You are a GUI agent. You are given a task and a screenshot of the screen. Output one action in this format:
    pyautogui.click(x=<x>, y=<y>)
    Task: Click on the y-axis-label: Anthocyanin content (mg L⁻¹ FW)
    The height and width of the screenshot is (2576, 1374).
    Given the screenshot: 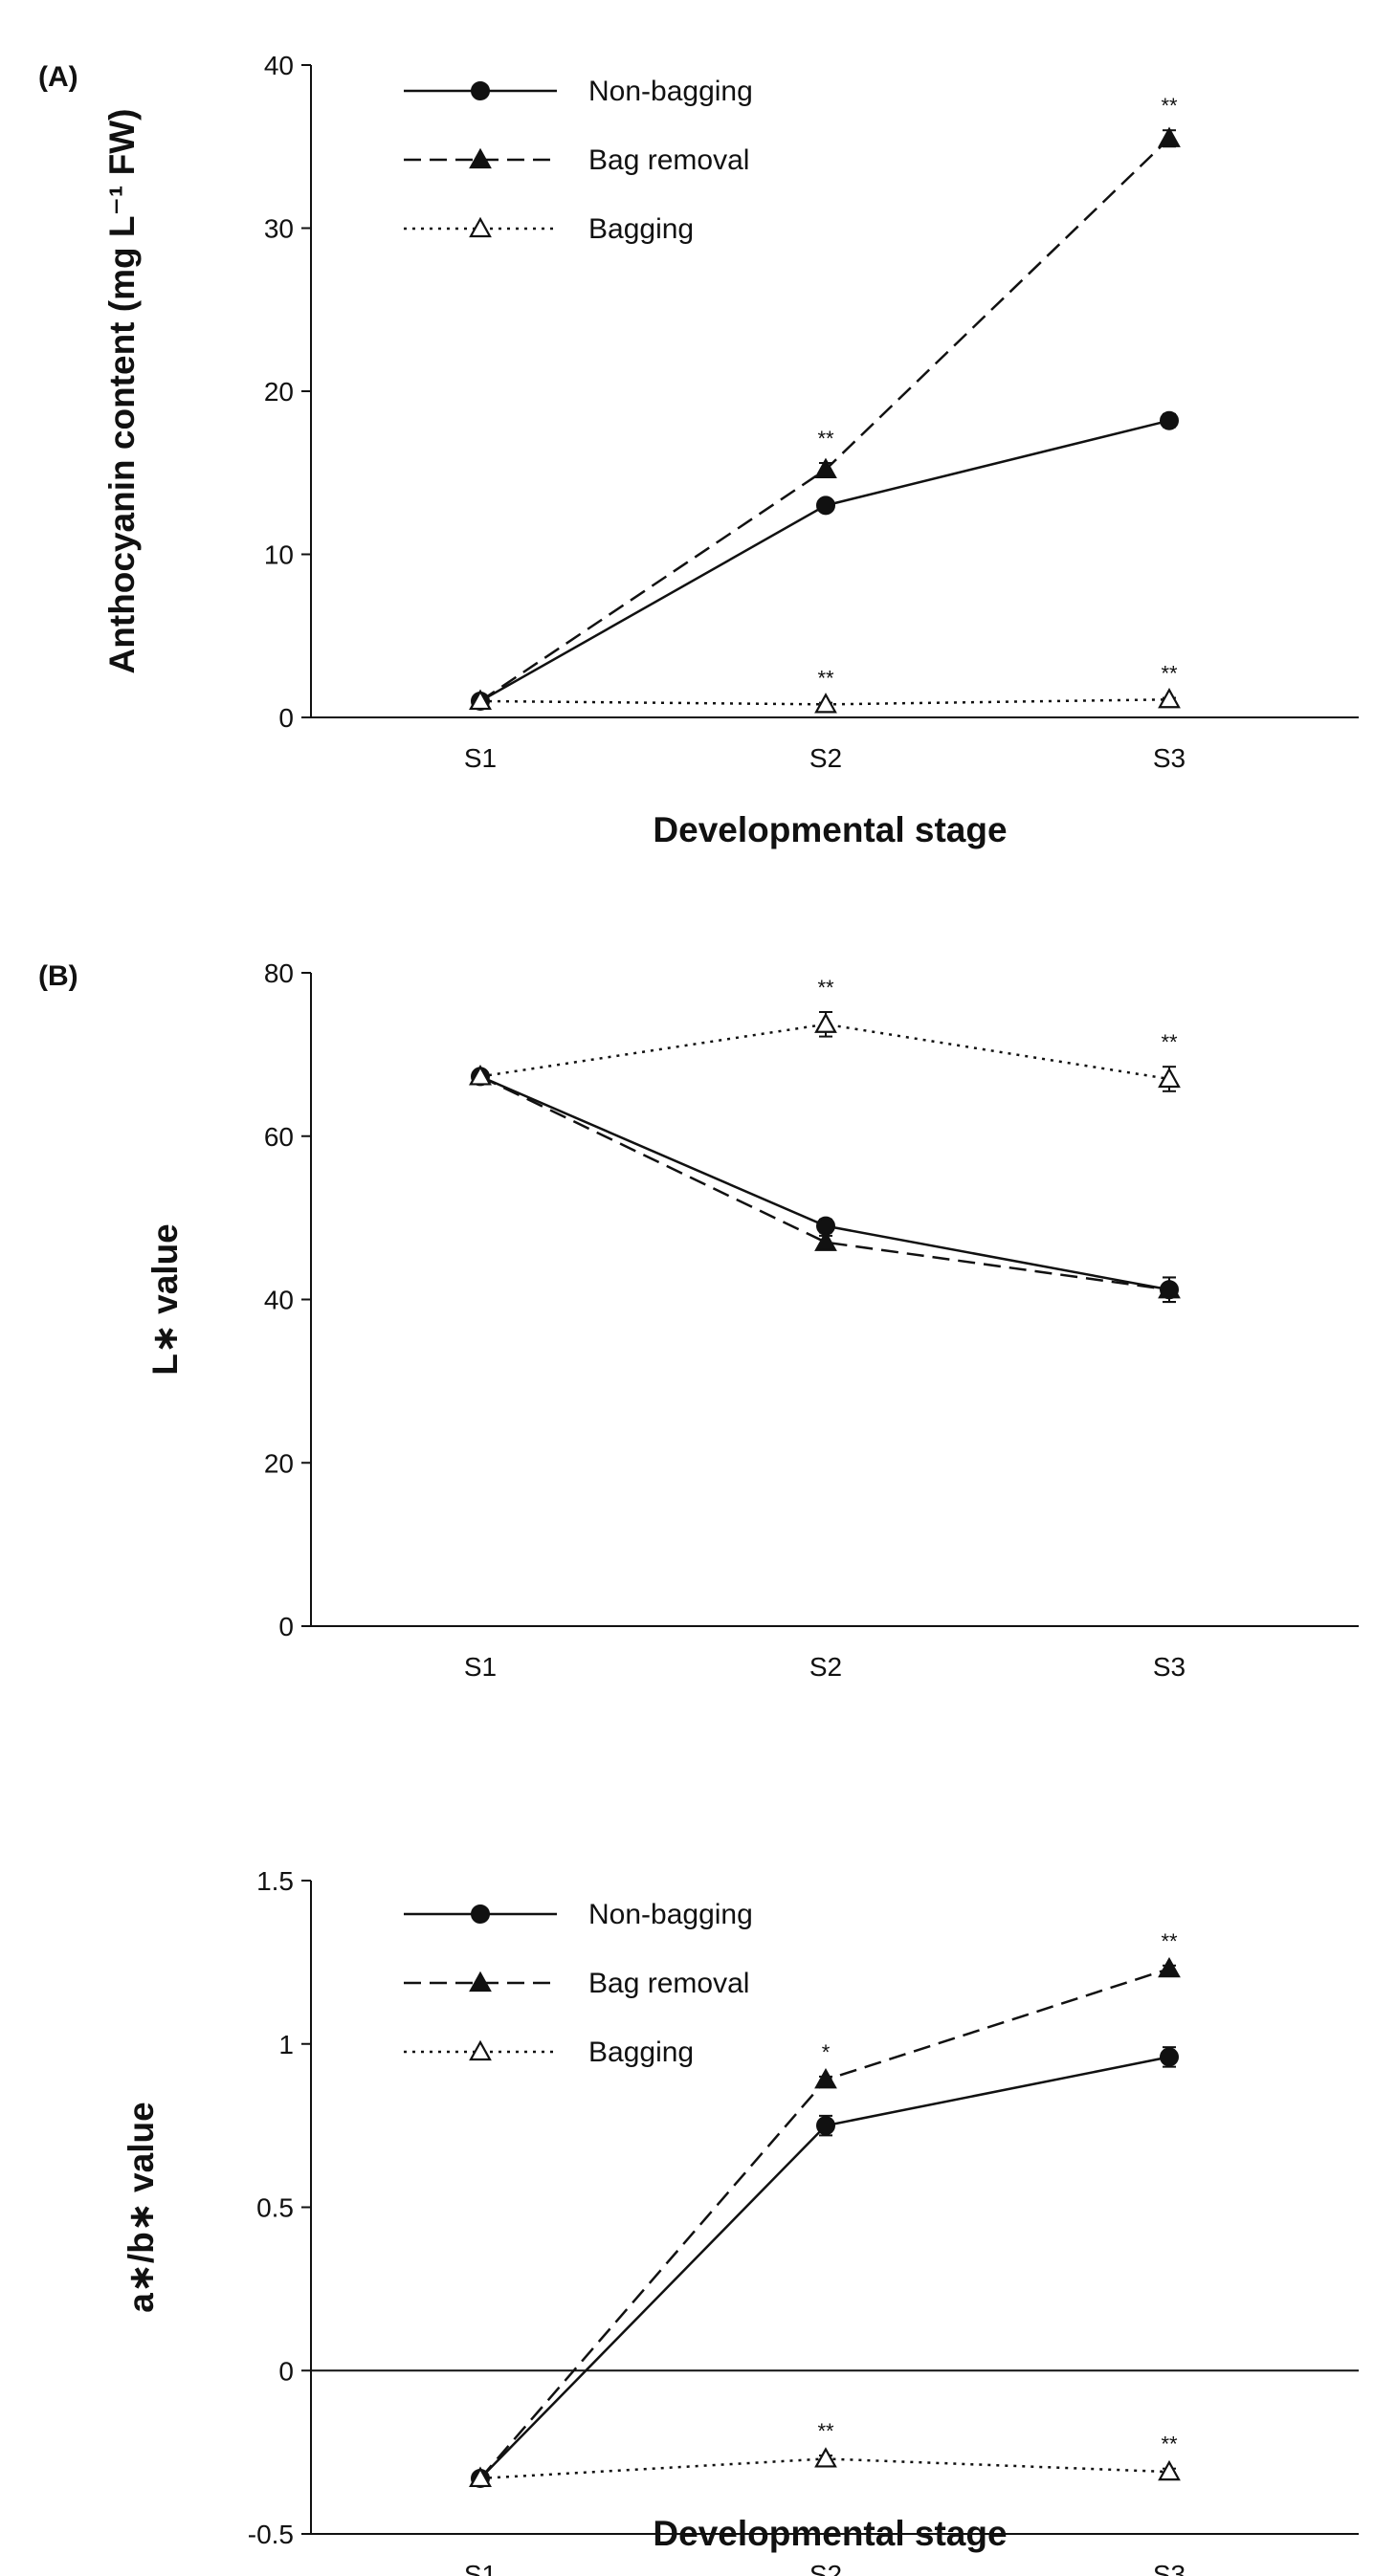 What is the action you would take?
    pyautogui.click(x=122, y=391)
    